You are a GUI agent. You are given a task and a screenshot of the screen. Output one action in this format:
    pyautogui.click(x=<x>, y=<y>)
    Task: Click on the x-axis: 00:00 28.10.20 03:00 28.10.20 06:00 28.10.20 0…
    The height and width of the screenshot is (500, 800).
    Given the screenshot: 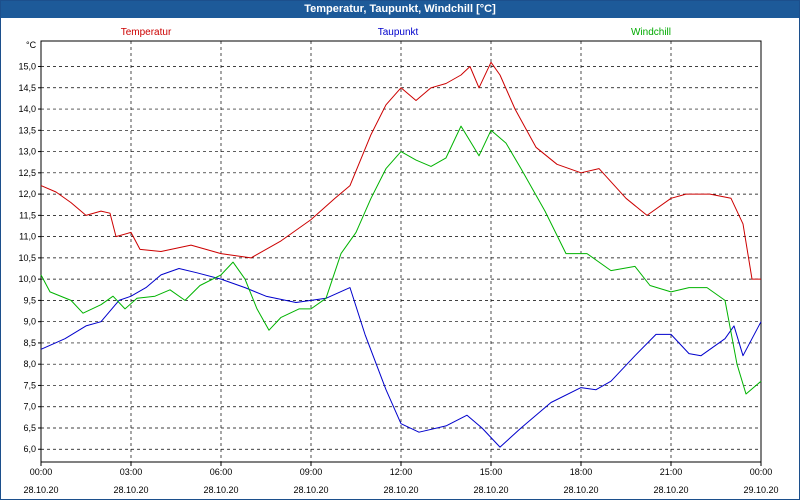 What is the action you would take?
    pyautogui.click(x=401, y=478)
    